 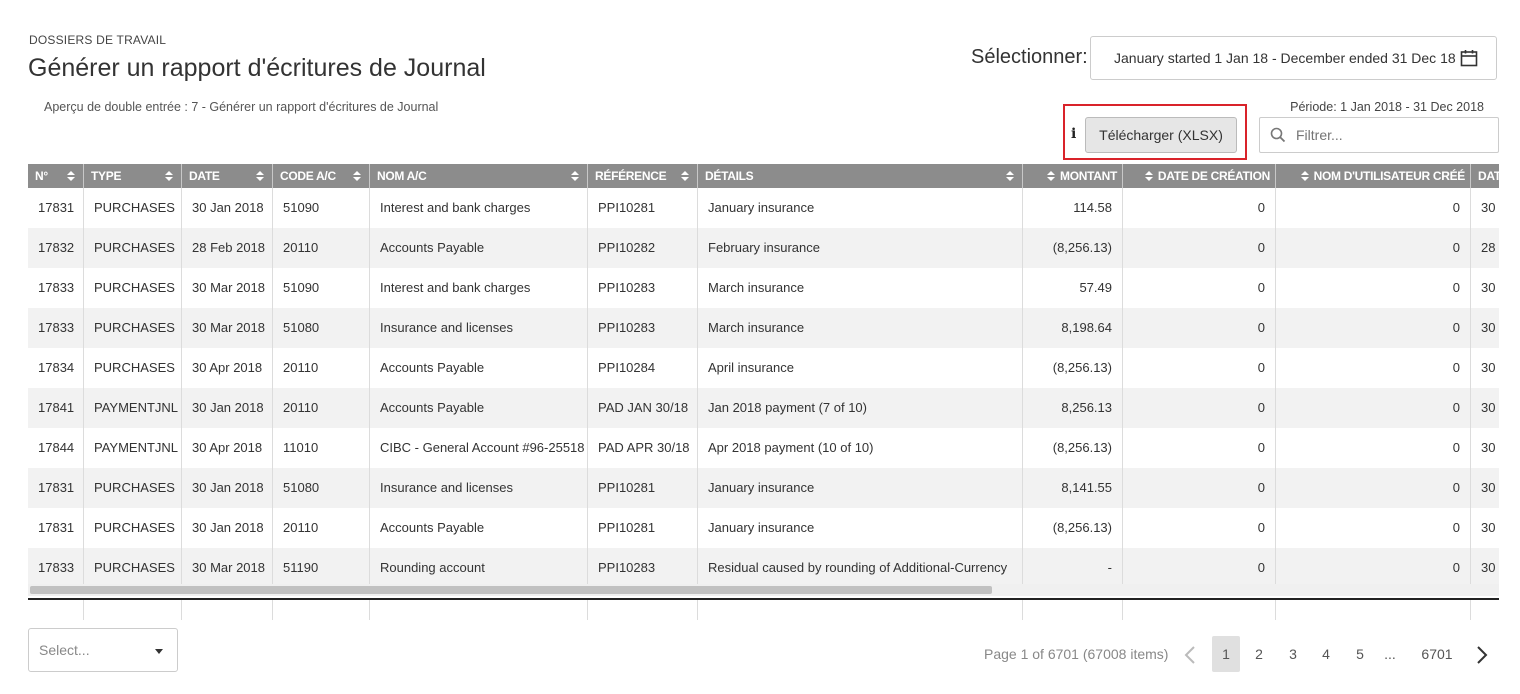 I want to click on filter-input, so click(x=1391, y=135).